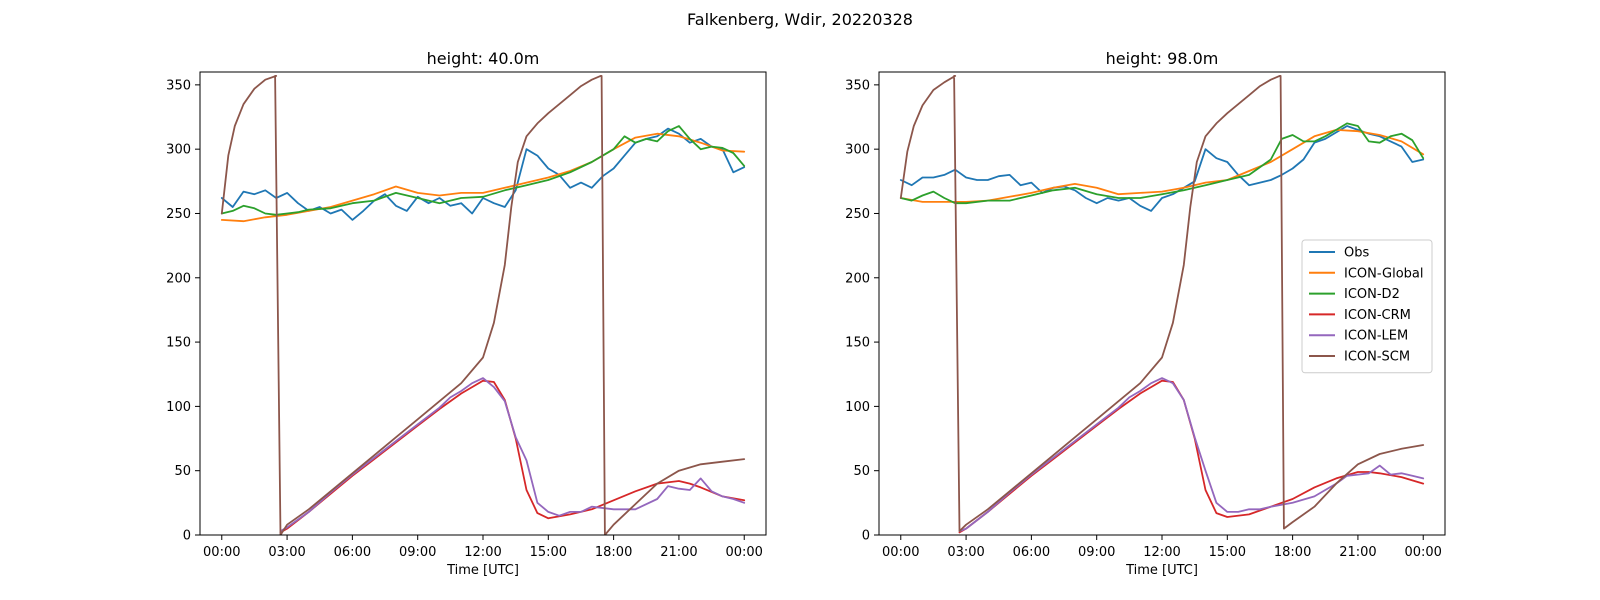 The image size is (1600, 600). Describe the element at coordinates (483, 58) in the screenshot. I see `panel-title: height: 40.0m` at that location.